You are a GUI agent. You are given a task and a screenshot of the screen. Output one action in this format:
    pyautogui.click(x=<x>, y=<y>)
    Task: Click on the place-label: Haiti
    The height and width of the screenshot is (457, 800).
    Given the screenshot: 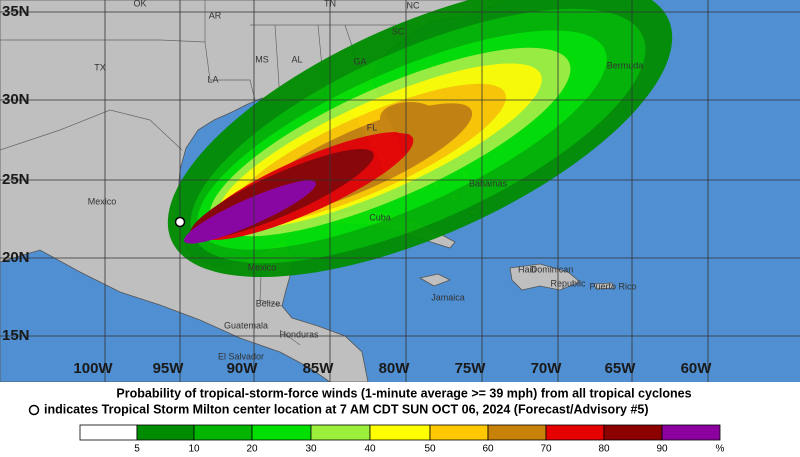 What is the action you would take?
    pyautogui.click(x=527, y=269)
    